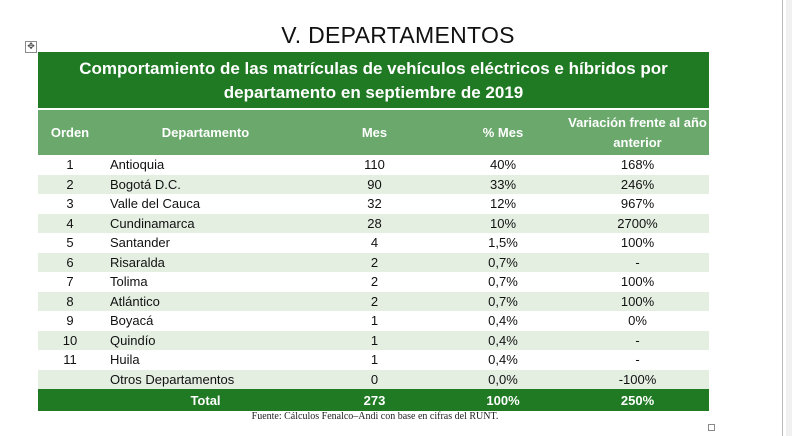 Image resolution: width=792 pixels, height=436 pixels. I want to click on table-row: 2 Bogotá D.C. 90 33% 246%, so click(373, 184).